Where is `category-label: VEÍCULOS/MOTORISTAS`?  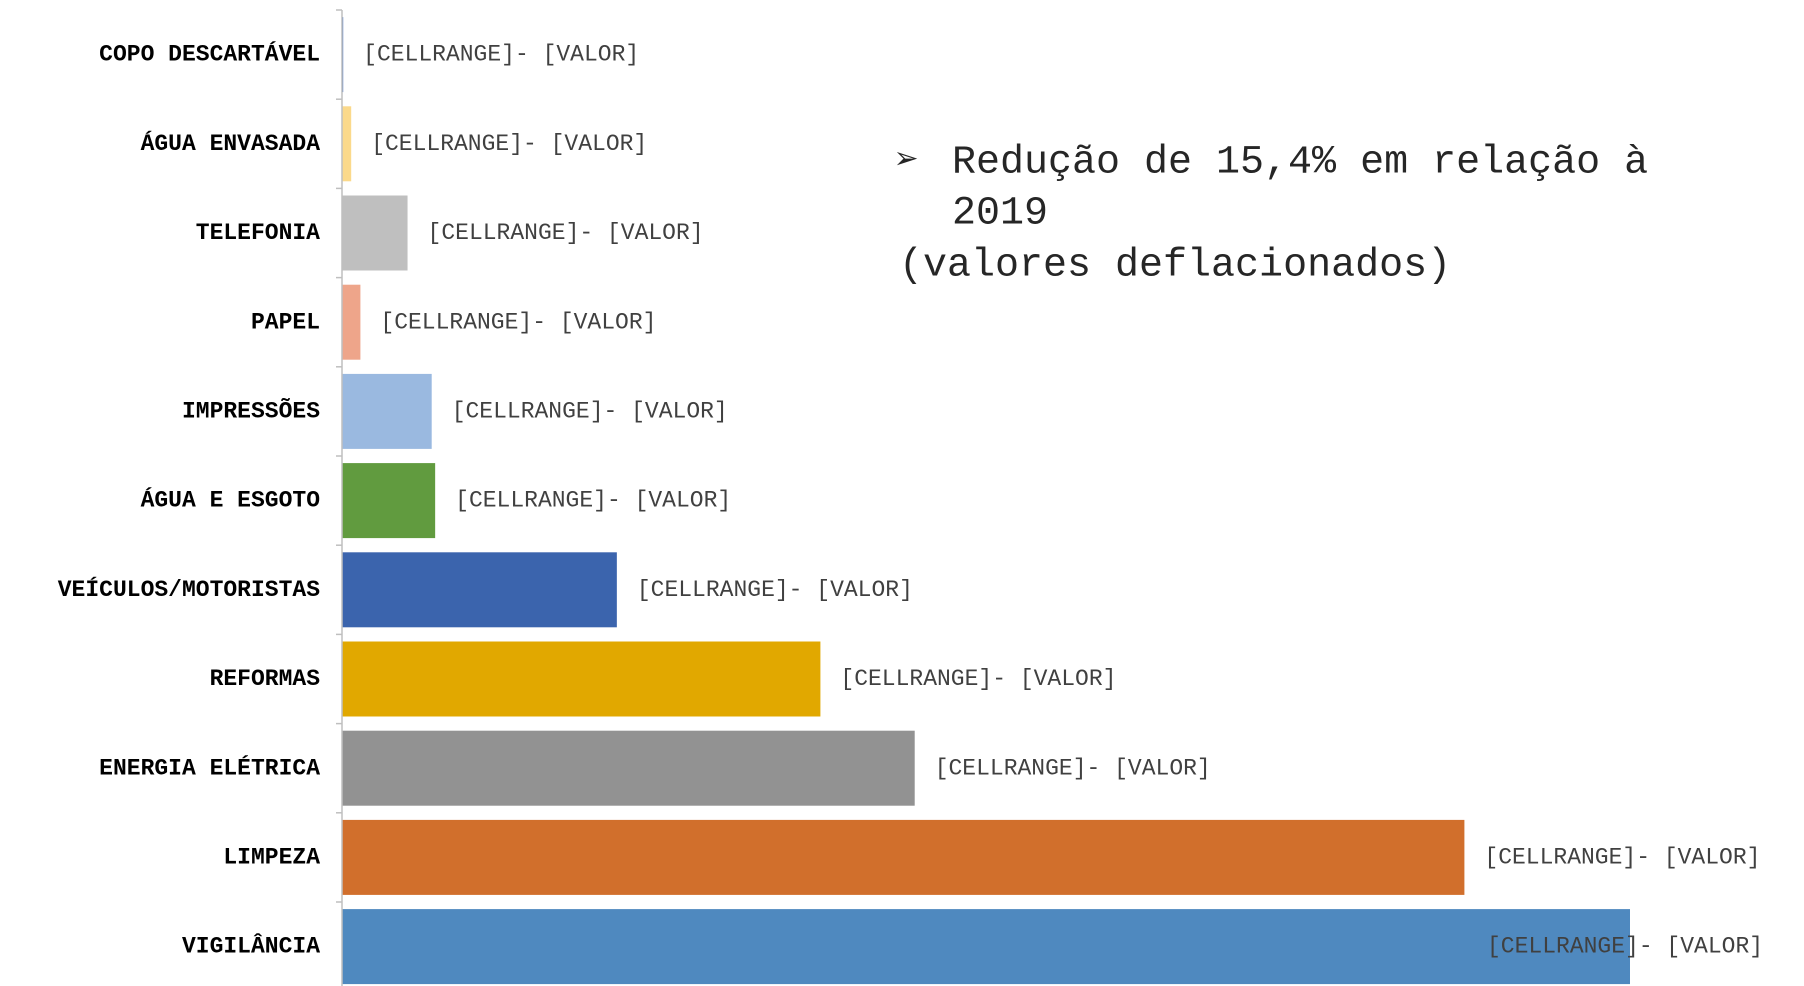
category-label: VEÍCULOS/MOTORISTAS is located at coordinates (189, 589).